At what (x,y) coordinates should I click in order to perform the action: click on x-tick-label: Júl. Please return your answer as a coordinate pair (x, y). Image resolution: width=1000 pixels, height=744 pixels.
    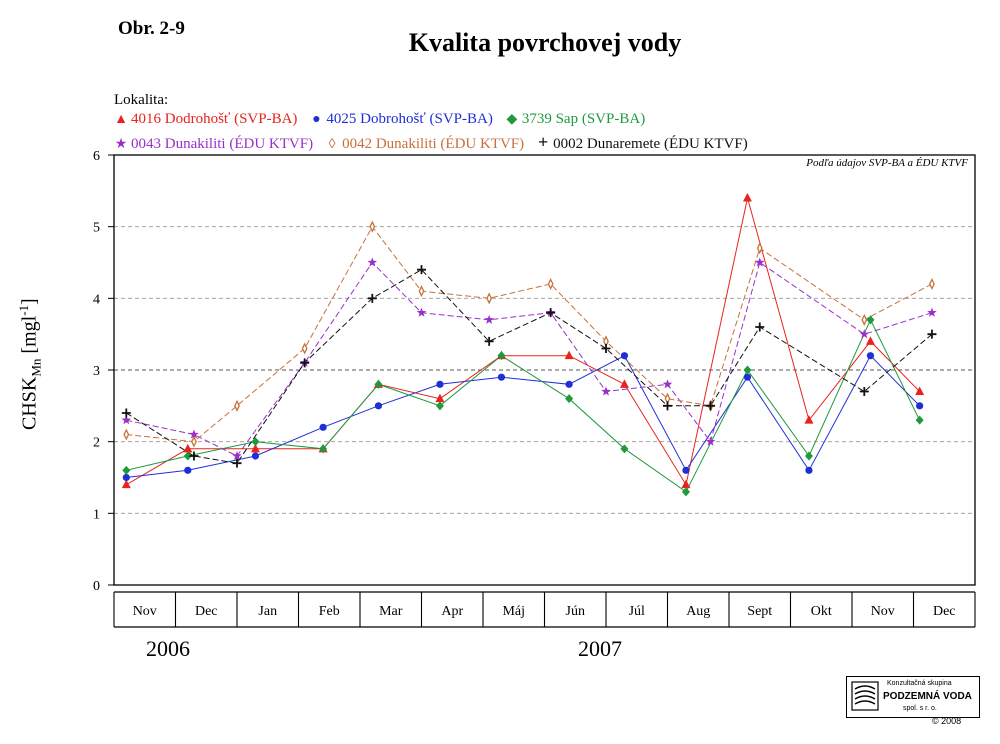
    Looking at the image, I should click on (637, 611).